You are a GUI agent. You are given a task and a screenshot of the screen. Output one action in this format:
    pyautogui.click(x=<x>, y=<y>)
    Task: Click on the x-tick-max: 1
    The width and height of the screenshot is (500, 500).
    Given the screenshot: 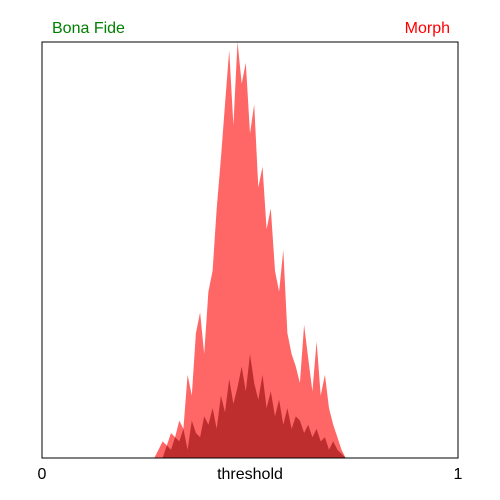 What is the action you would take?
    pyautogui.click(x=458, y=474)
    